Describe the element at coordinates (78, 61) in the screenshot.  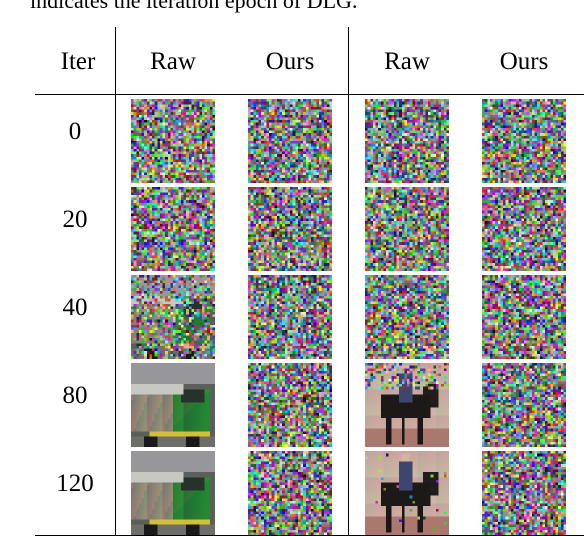
I see `header-iter: Iter` at that location.